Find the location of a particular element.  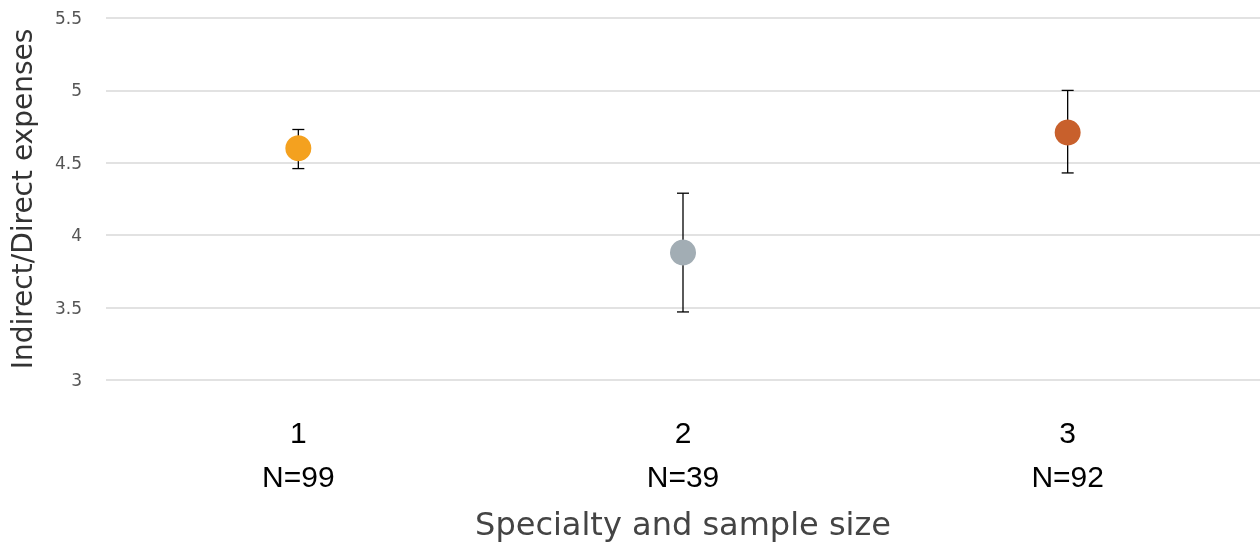

x-tick-label: 2 N=39 is located at coordinates (683, 454).